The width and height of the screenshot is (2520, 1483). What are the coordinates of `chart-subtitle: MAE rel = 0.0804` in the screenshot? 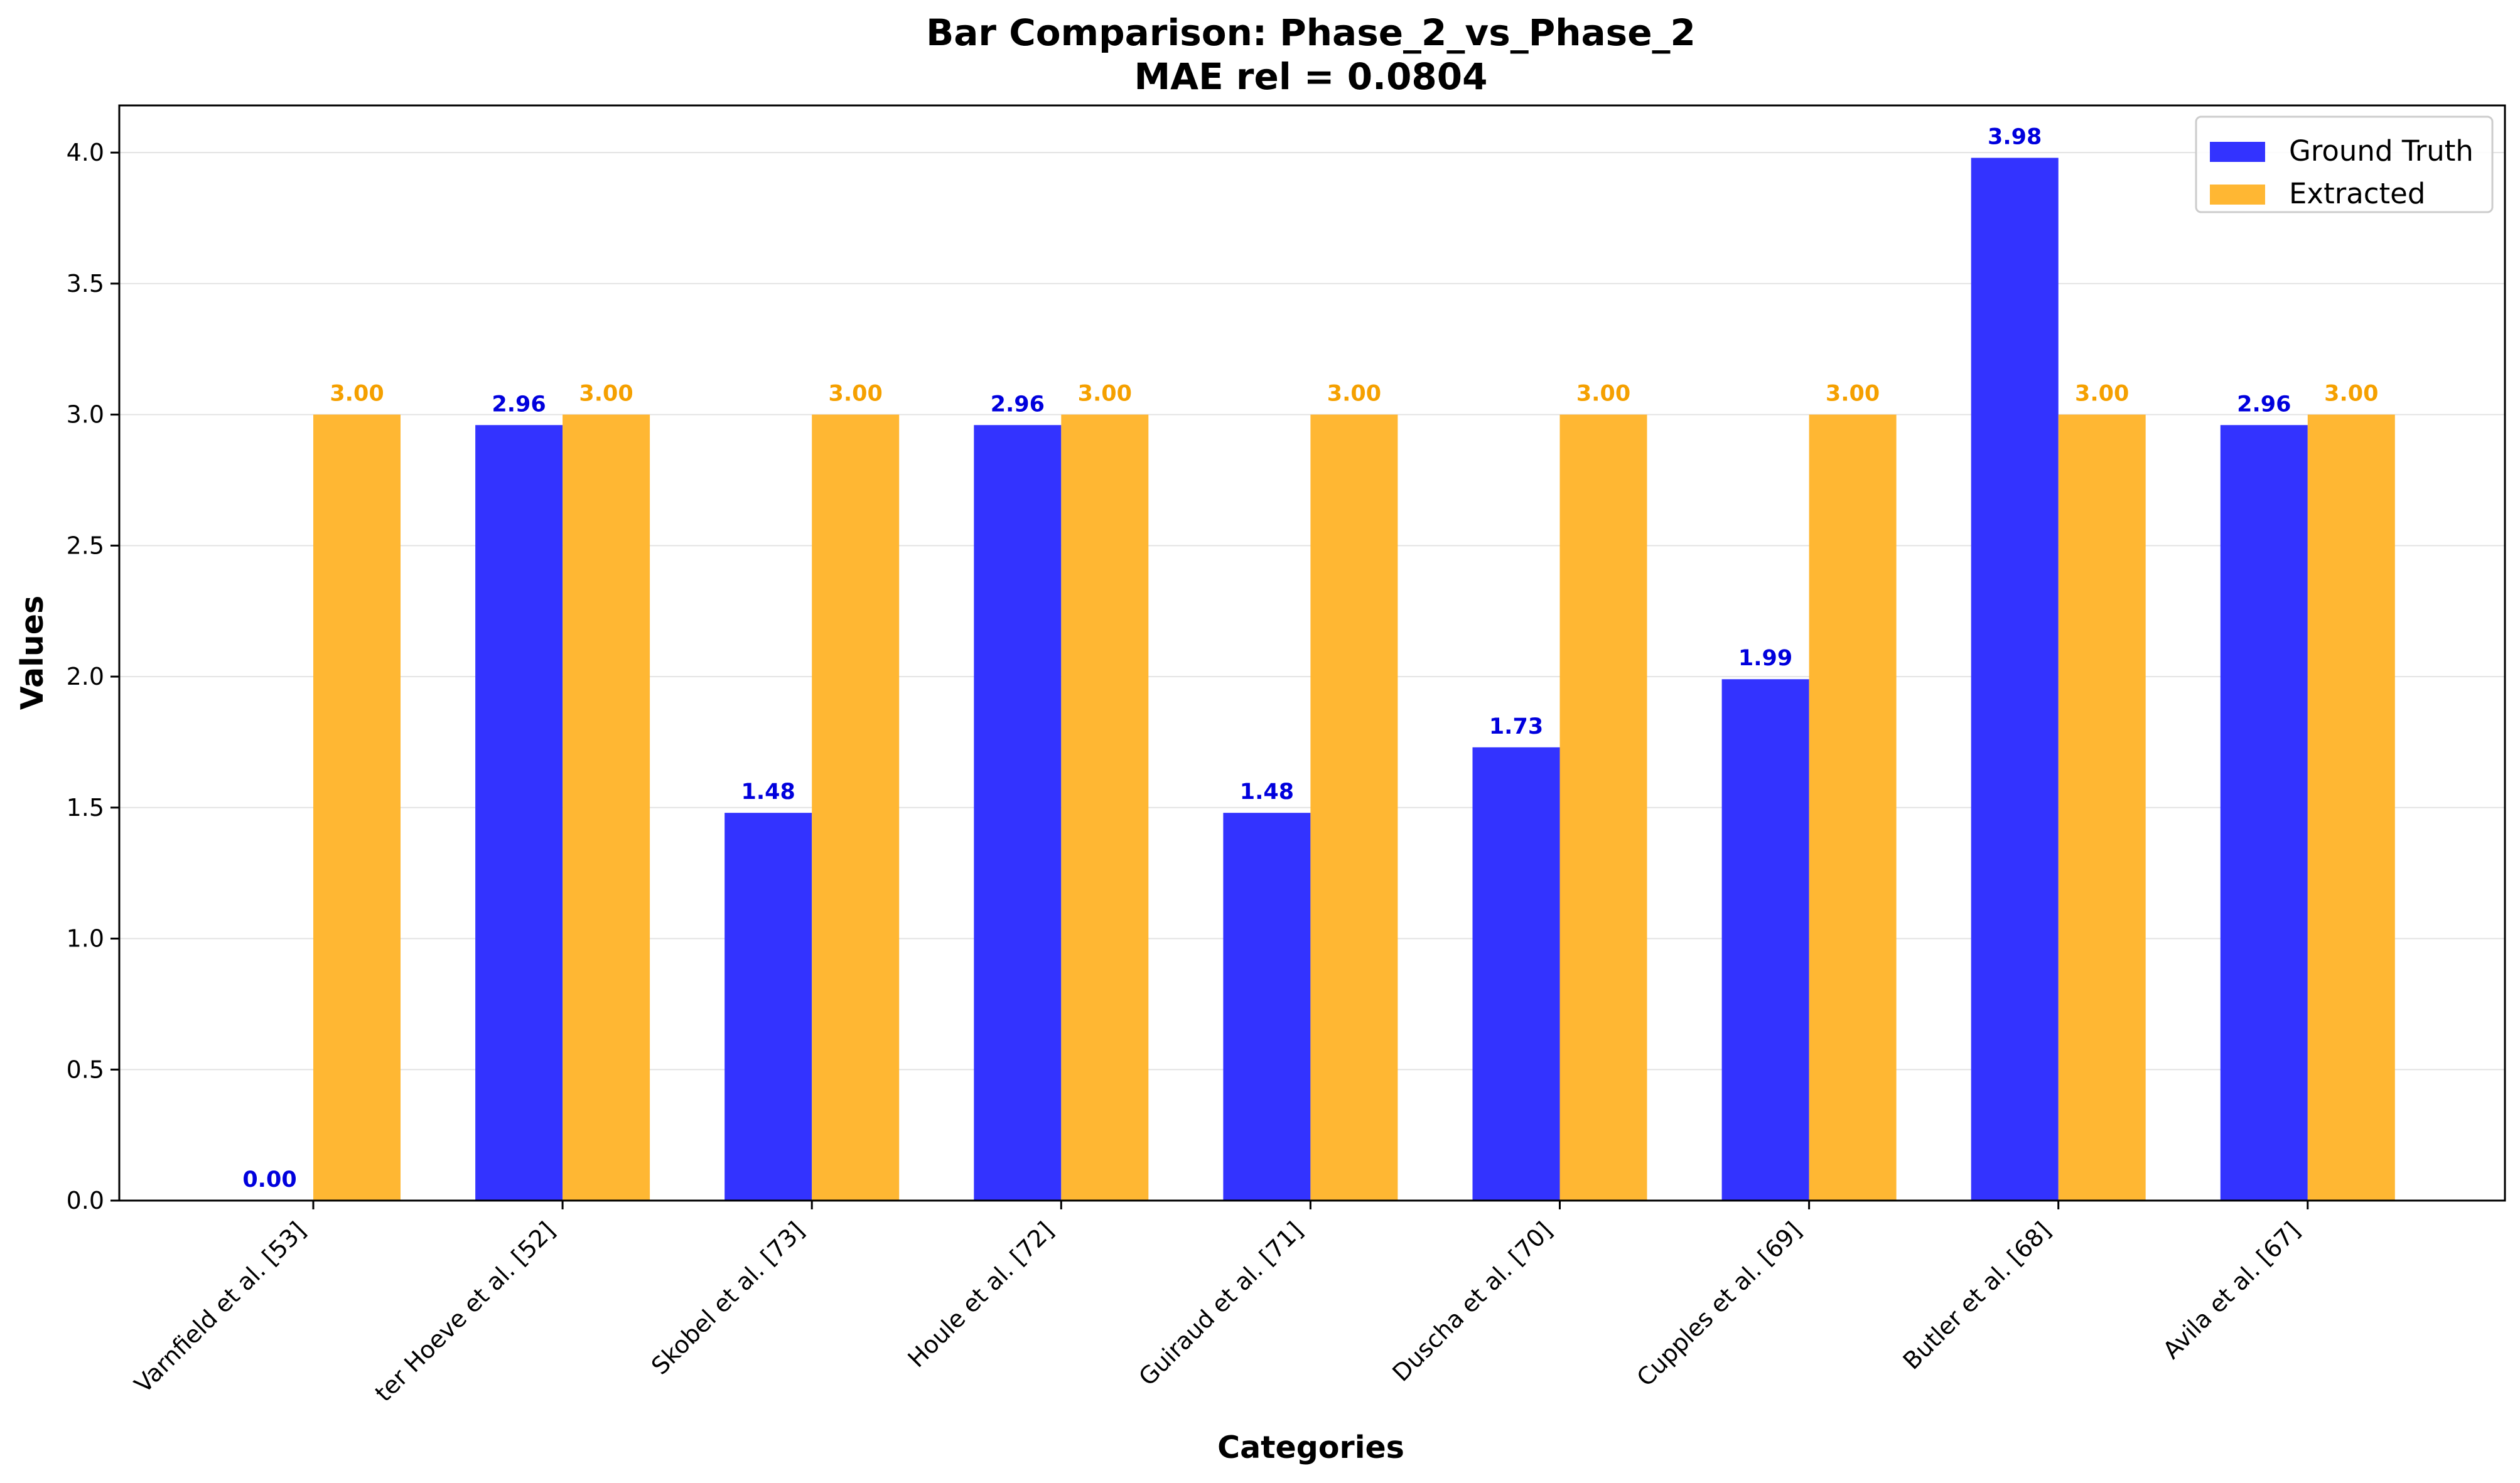 It's located at (1310, 76).